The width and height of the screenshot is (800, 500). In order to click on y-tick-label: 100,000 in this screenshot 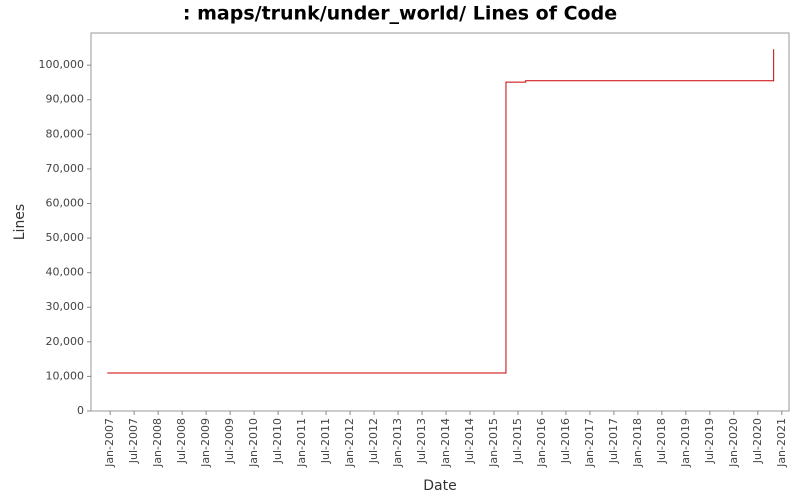, I will do `click(62, 64)`.